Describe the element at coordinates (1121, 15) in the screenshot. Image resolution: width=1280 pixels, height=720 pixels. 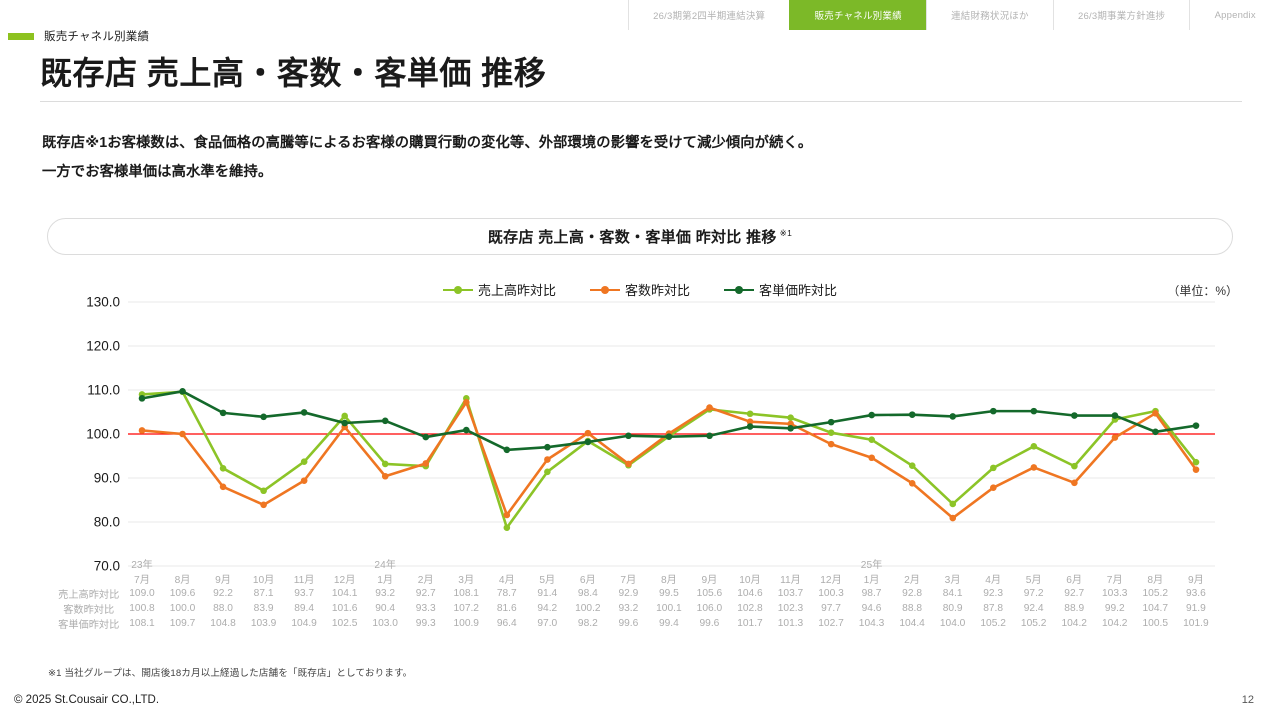
I see `tab-3: 26/3期事業方針進捗` at that location.